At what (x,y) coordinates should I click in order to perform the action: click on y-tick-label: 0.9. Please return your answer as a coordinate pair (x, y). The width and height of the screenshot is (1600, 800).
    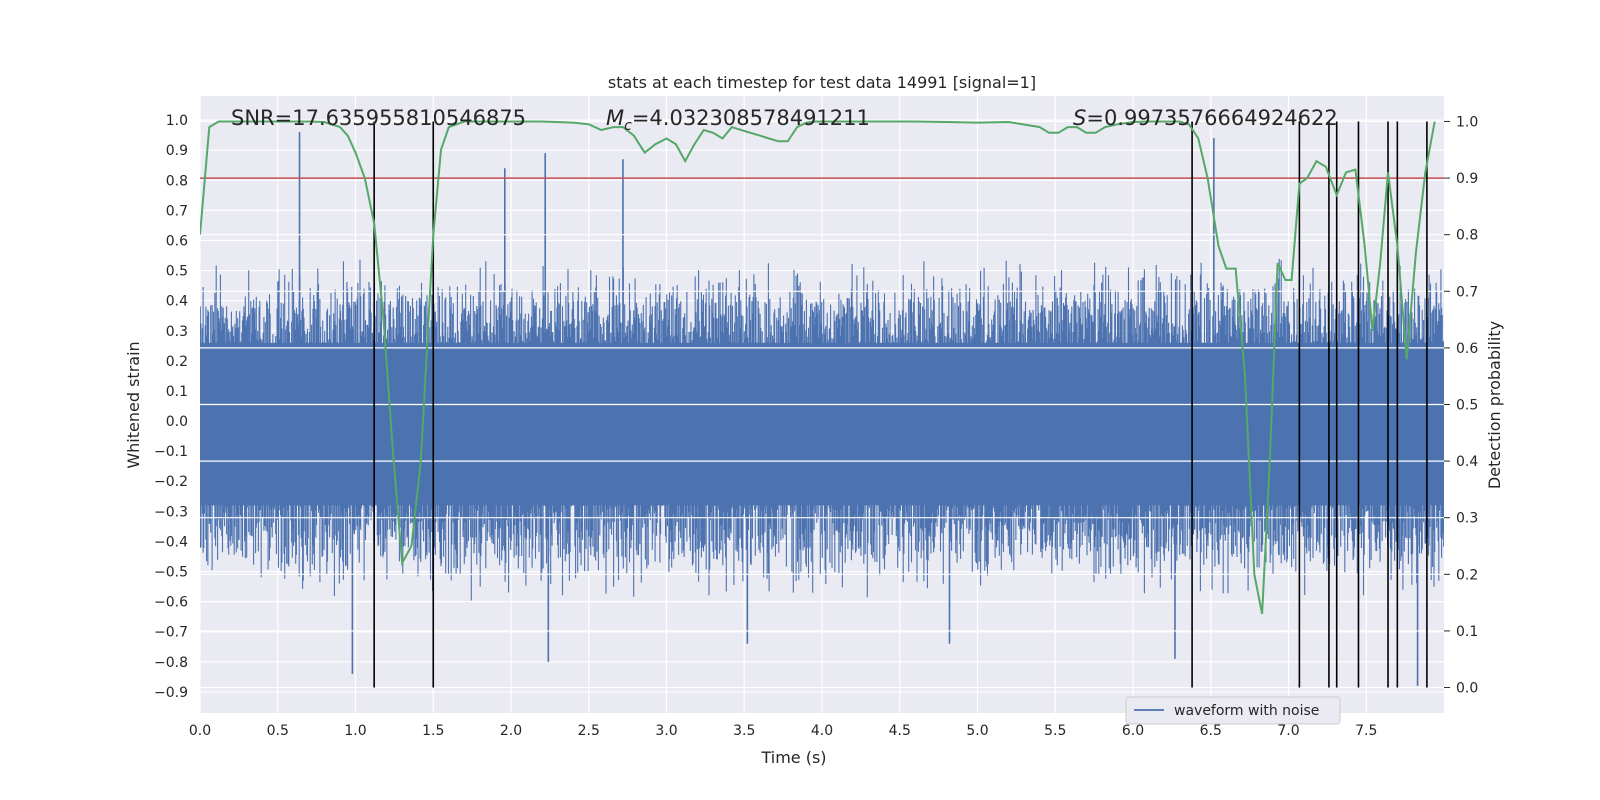
    Looking at the image, I should click on (177, 151).